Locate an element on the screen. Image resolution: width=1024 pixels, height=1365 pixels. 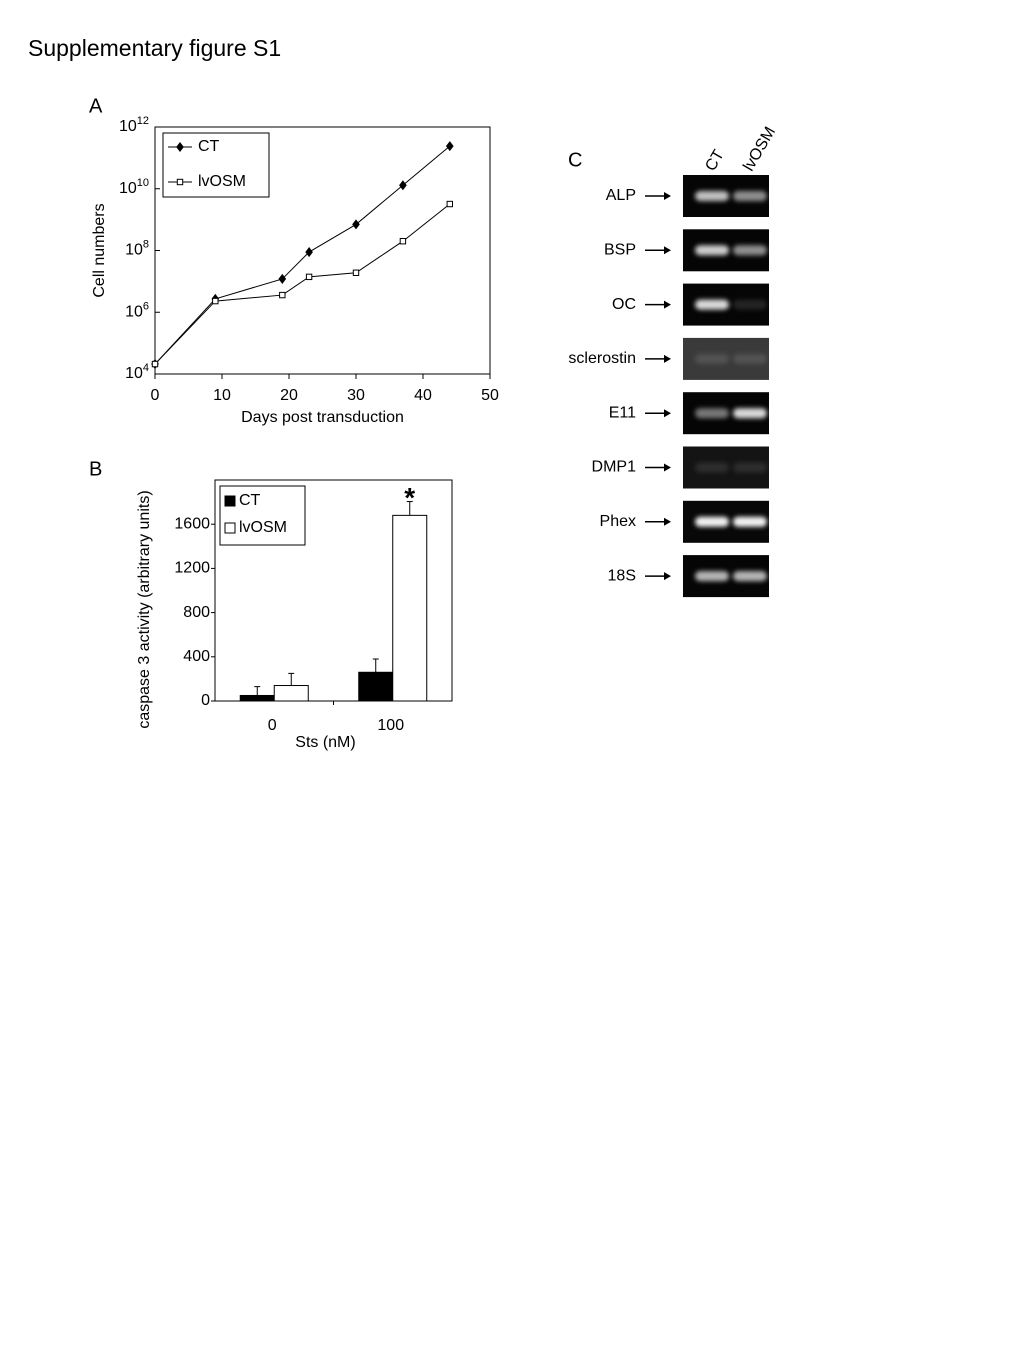
gene-label: 18S is located at coordinates (622, 575).